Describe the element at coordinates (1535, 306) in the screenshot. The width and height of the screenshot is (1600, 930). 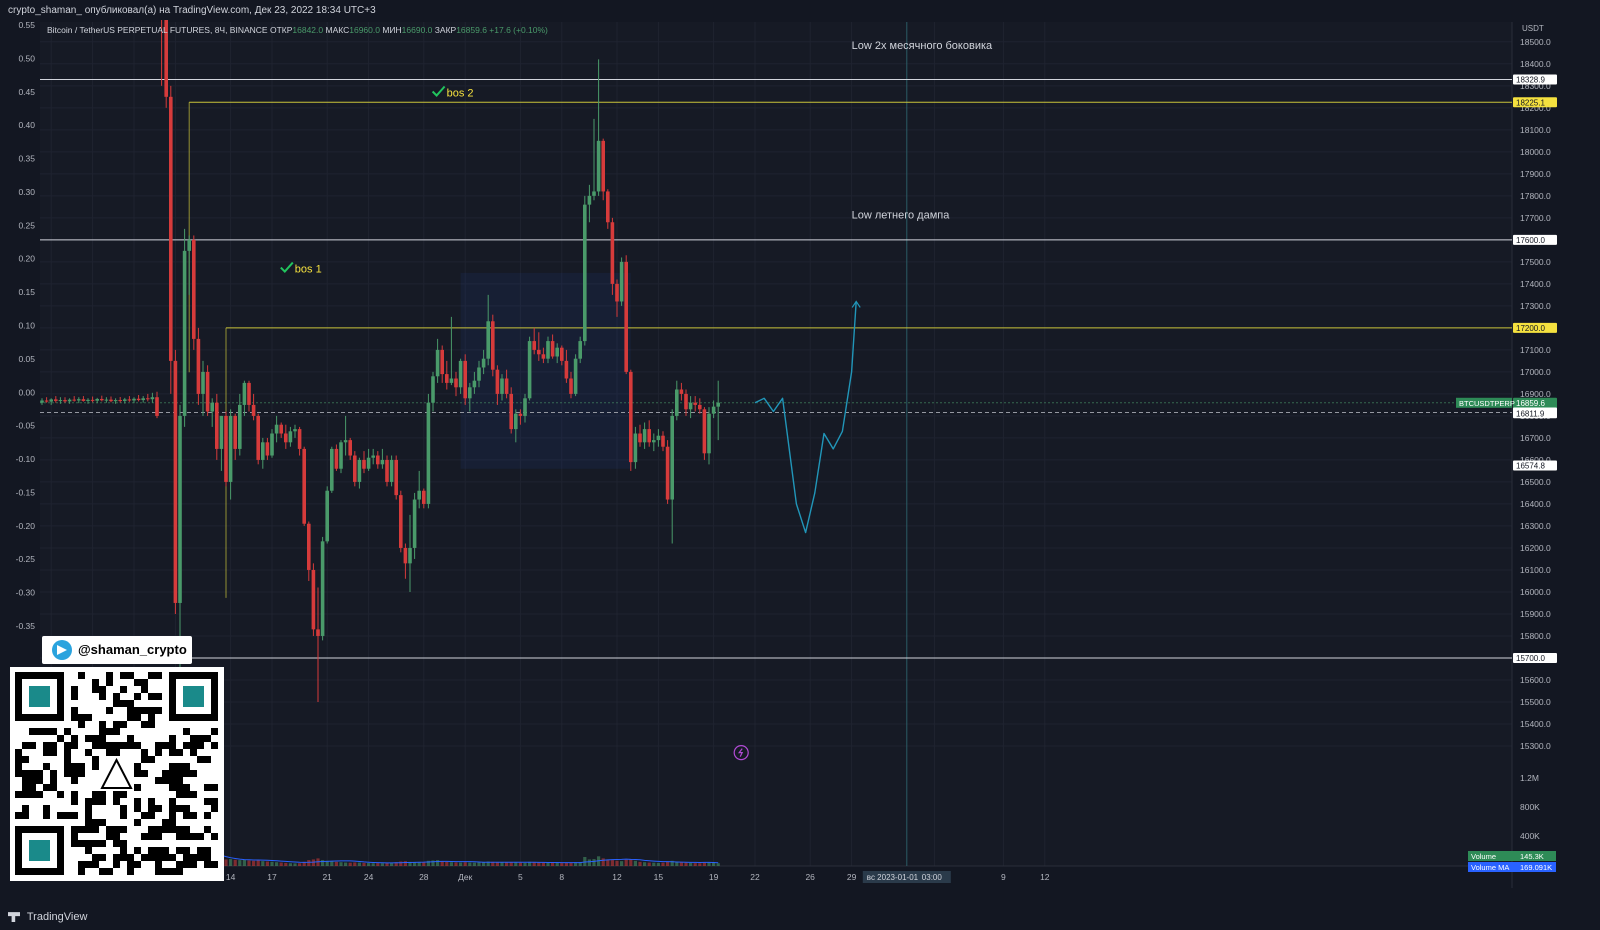
I see `price-tick-label: 17300.0` at that location.